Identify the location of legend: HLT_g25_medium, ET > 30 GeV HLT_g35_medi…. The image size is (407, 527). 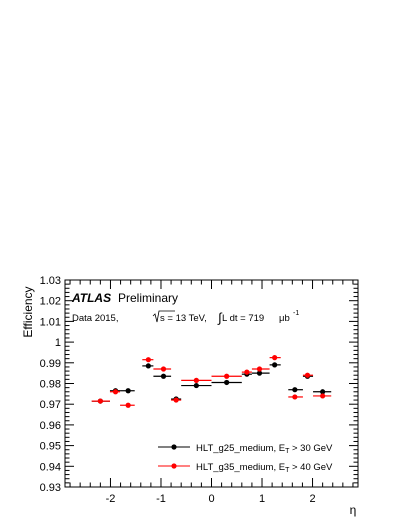
(245, 458).